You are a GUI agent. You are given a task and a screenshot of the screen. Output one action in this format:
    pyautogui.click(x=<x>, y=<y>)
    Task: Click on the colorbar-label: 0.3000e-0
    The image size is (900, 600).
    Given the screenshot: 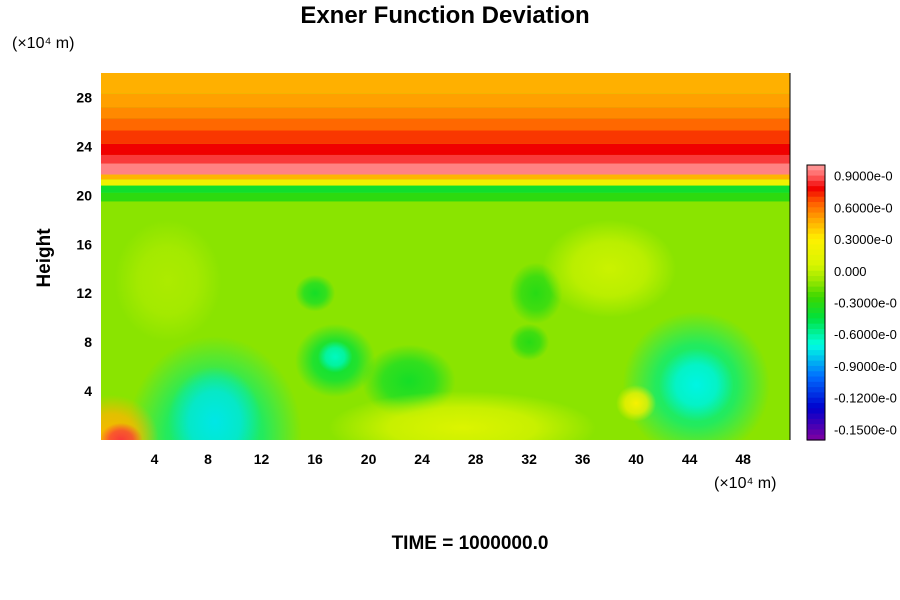 What is the action you would take?
    pyautogui.click(x=863, y=239)
    